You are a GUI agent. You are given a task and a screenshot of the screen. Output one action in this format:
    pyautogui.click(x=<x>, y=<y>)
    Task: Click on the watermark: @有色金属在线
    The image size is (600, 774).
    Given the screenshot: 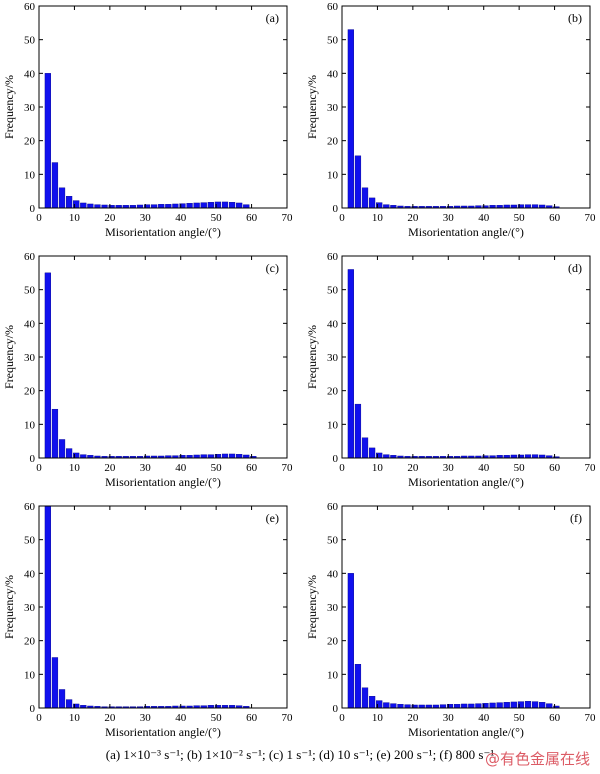 What is the action you would take?
    pyautogui.click(x=537, y=759)
    